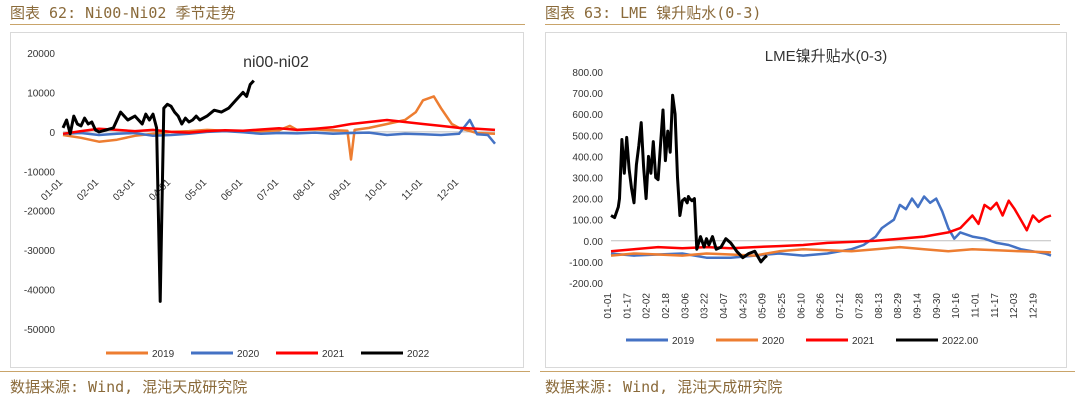  I want to click on y-tick-label: -40000, so click(40, 291).